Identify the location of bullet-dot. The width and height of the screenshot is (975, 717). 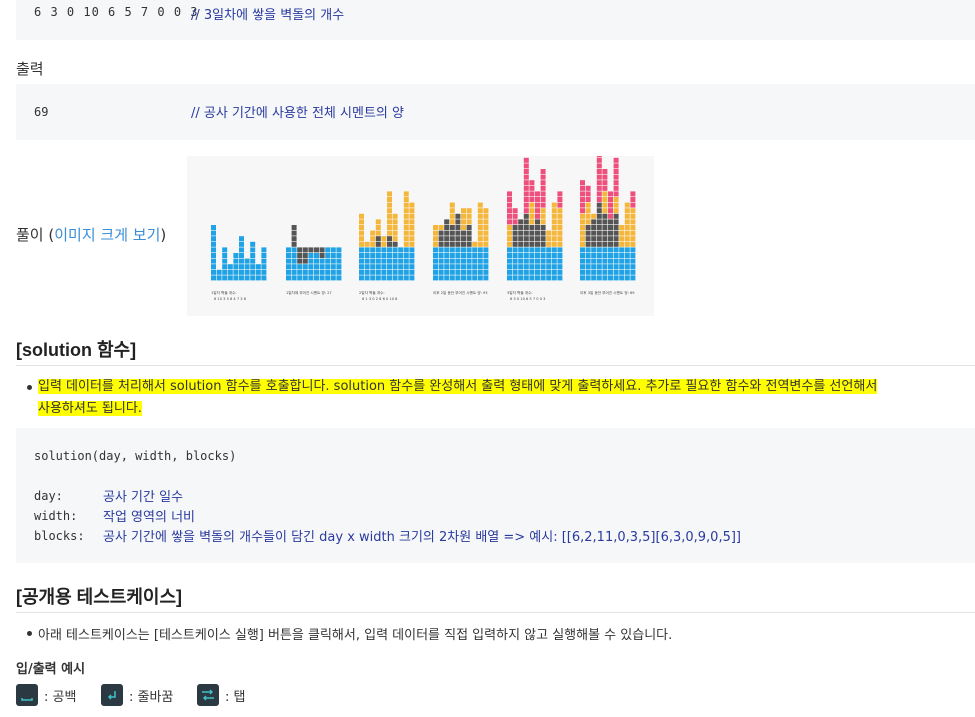
(29, 387).